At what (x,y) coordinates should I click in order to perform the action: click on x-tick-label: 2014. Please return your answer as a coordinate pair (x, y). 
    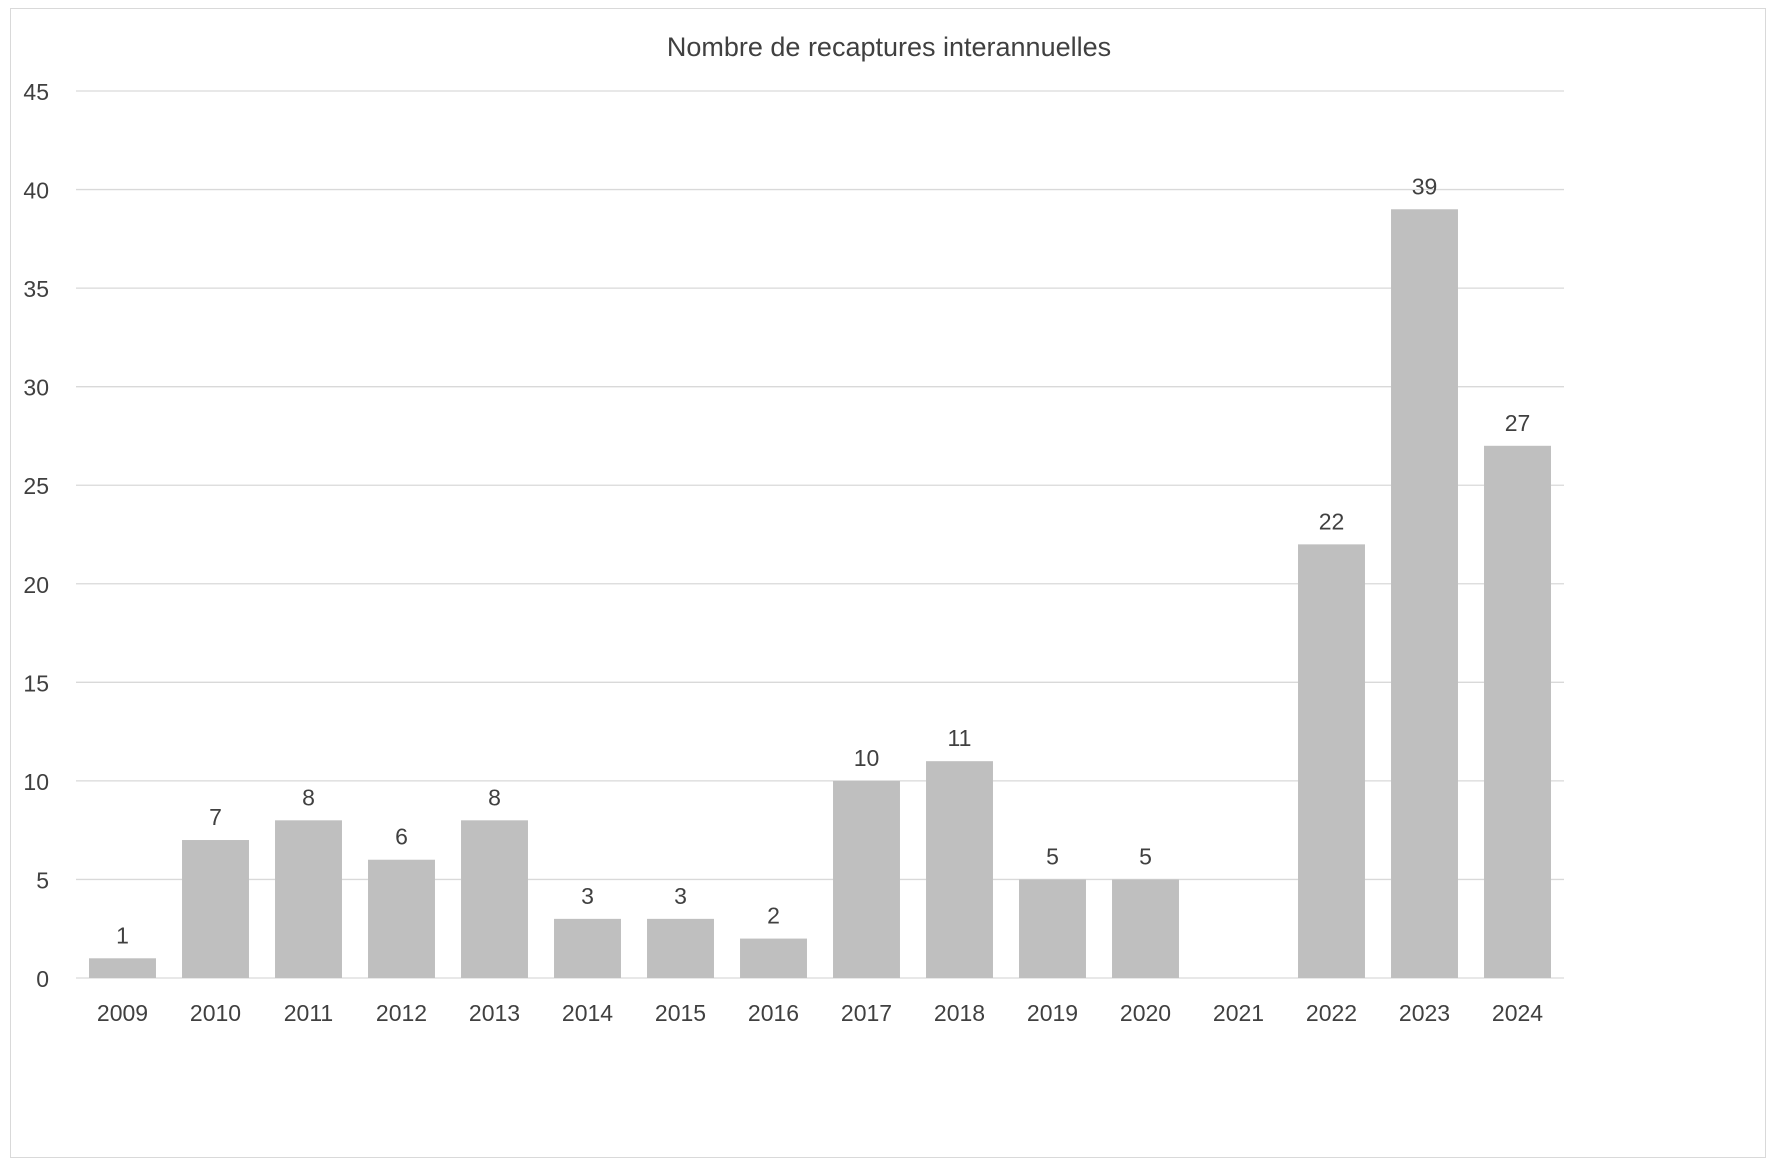
    Looking at the image, I should click on (587, 1013).